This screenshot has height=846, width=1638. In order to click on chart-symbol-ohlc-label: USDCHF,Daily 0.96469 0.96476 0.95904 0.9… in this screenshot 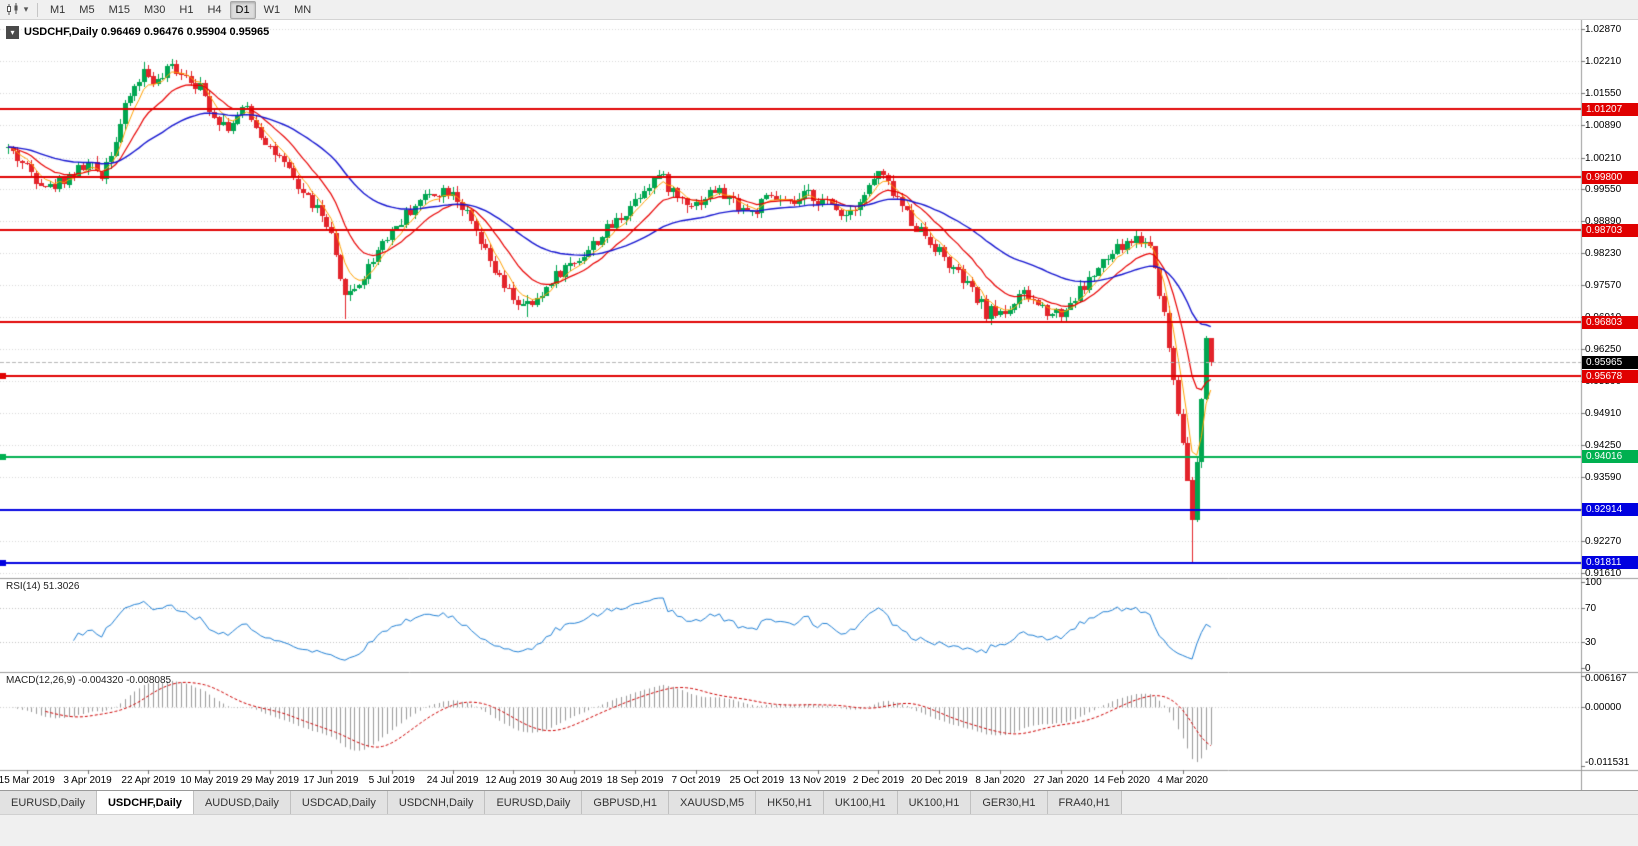, I will do `click(147, 32)`.